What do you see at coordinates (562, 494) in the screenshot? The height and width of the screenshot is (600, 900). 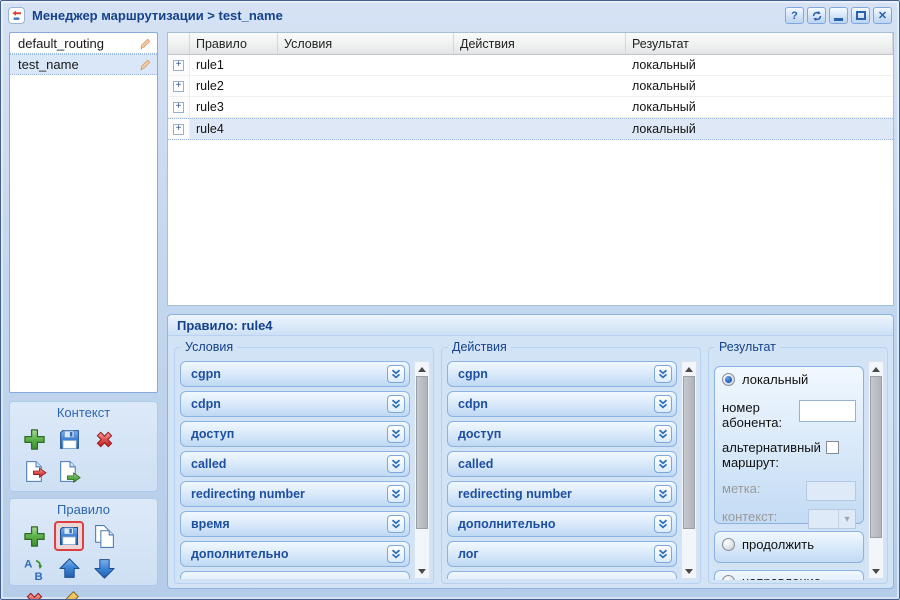 I see `action-item-redirecting-number: redirecting number` at bounding box center [562, 494].